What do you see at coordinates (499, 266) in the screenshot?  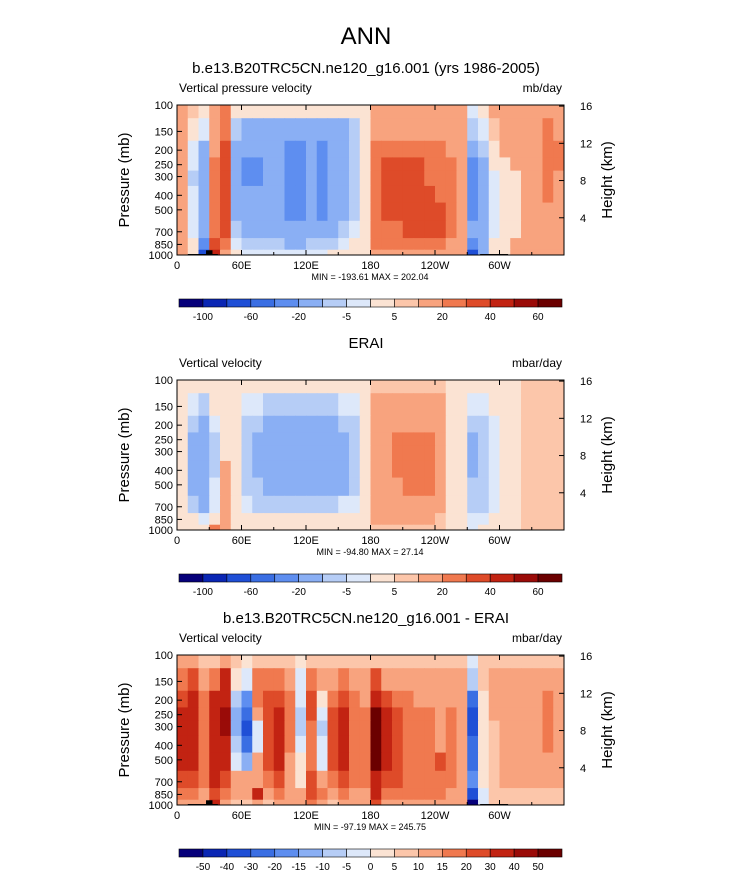 I see `x-tick-label: 60W` at bounding box center [499, 266].